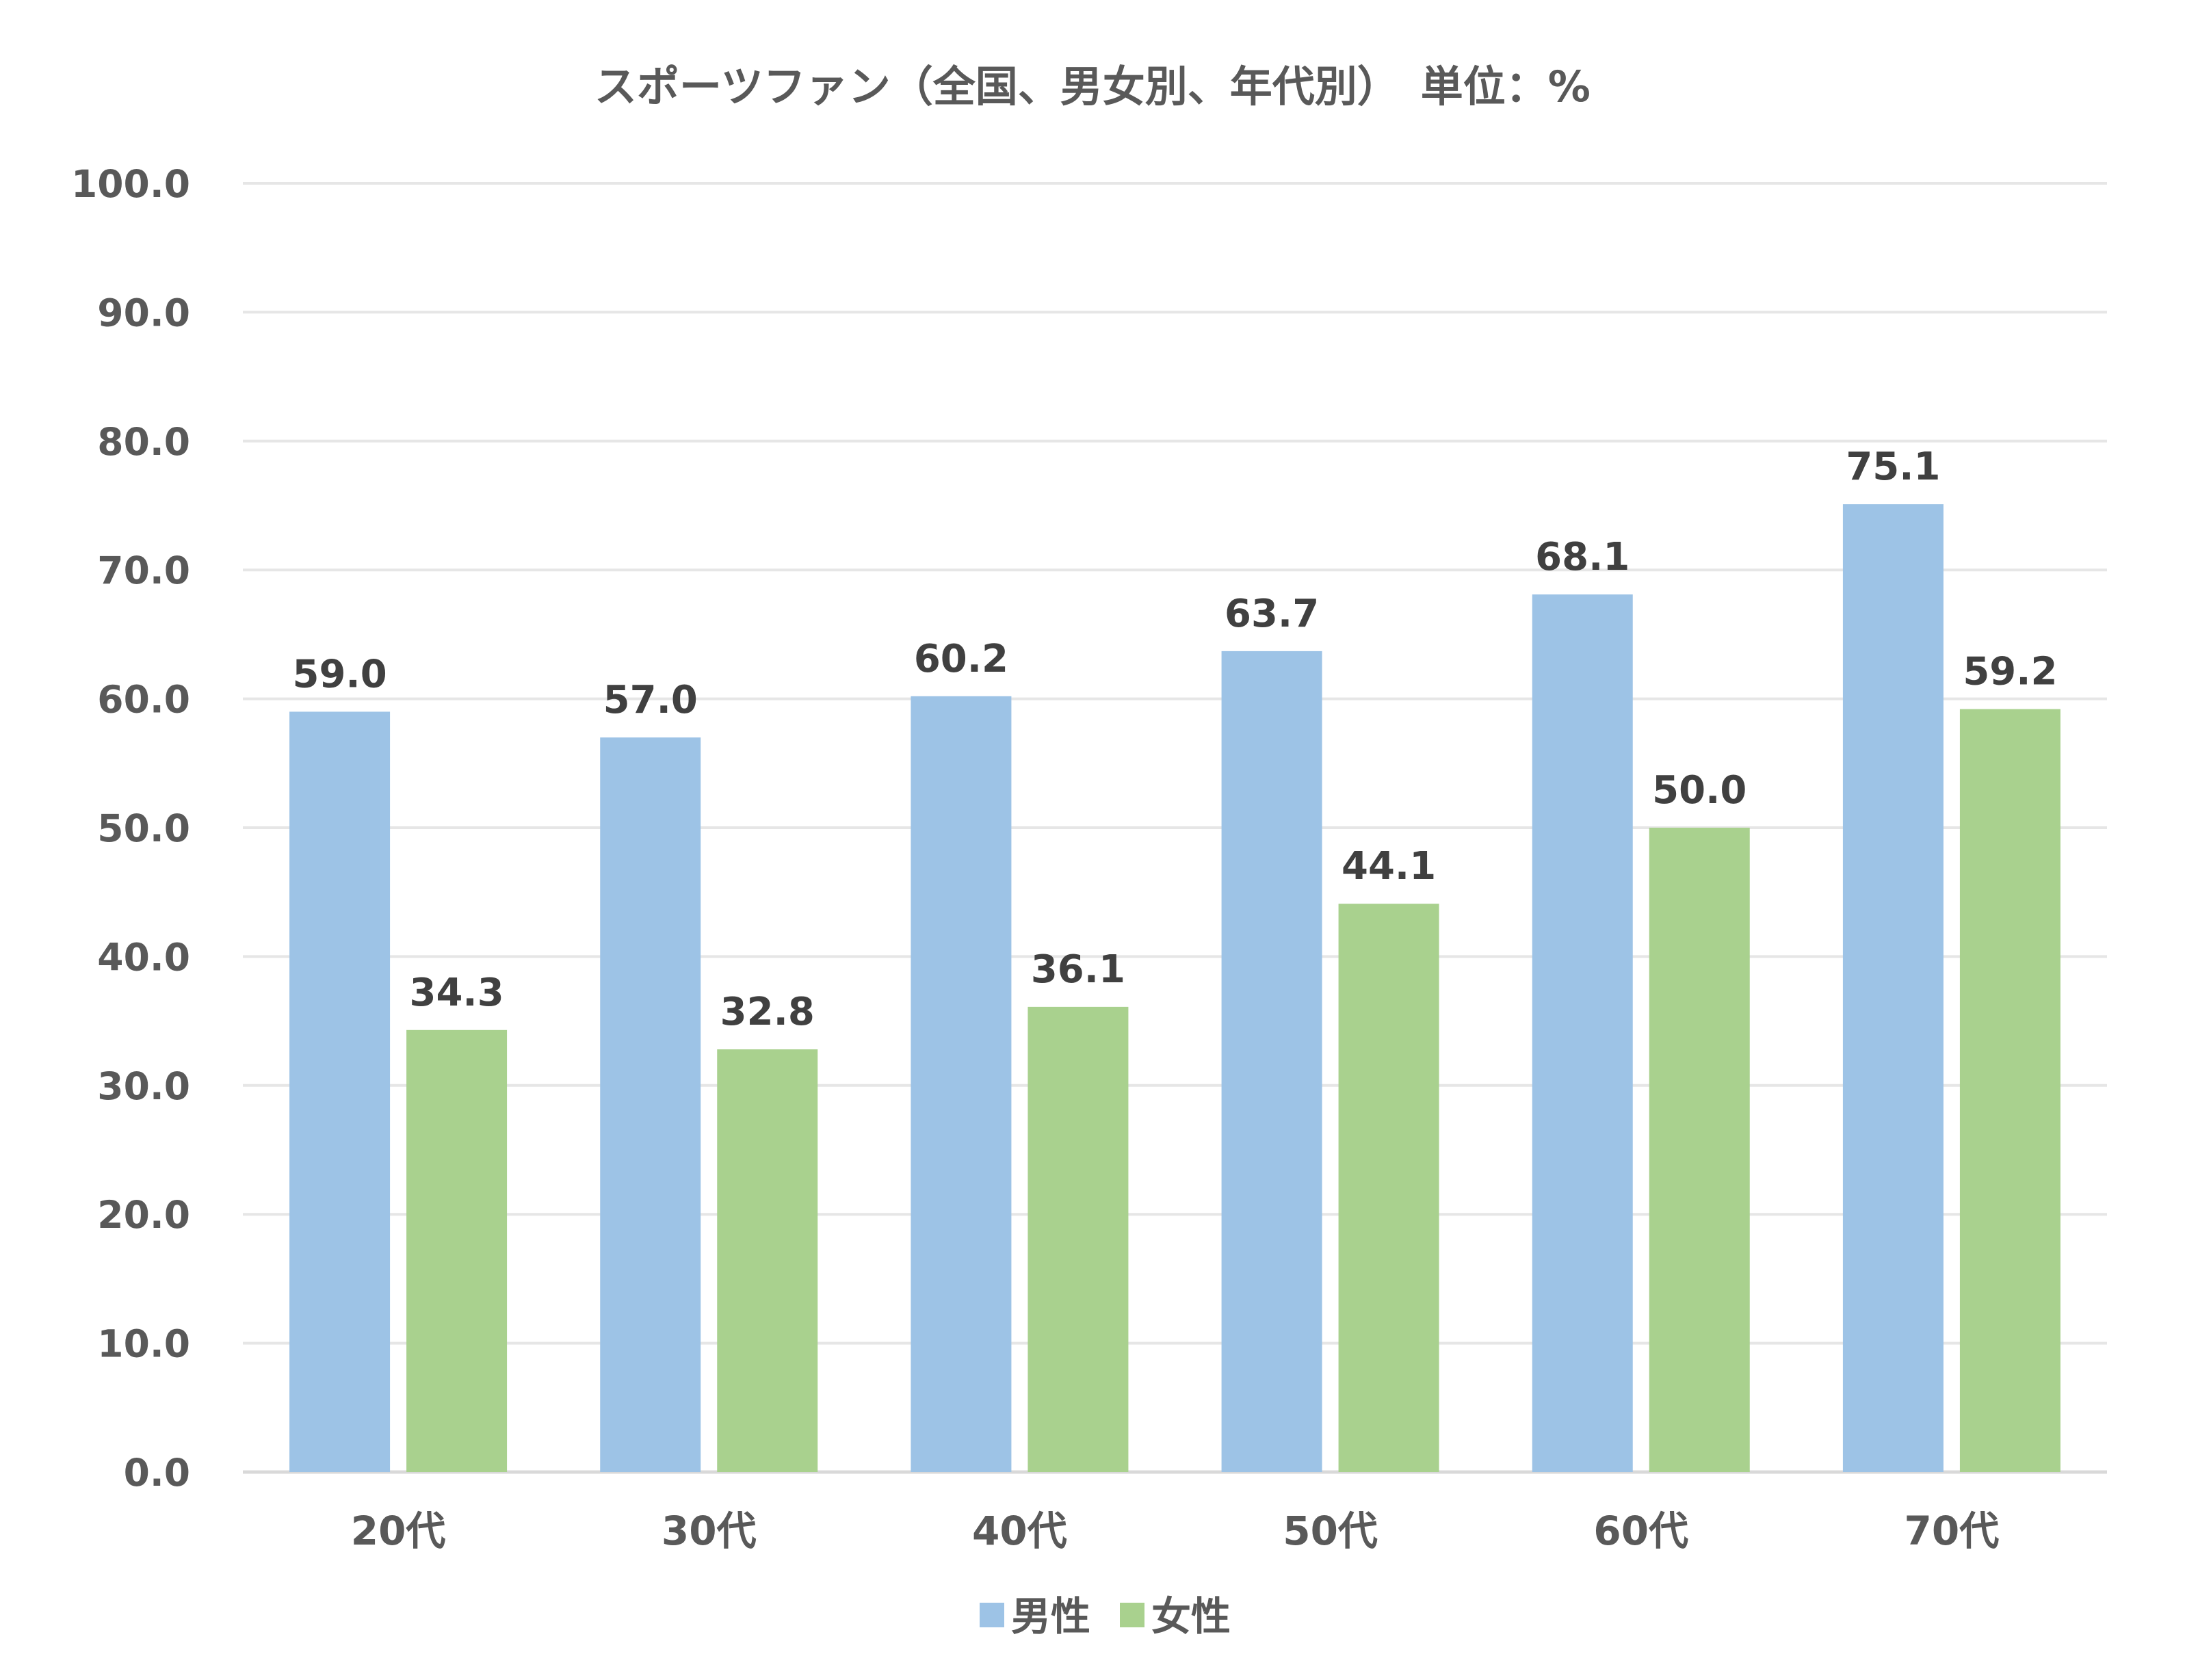 The image size is (2185, 1680). Describe the element at coordinates (1893, 467) in the screenshot. I see `data-label: 75.1` at that location.